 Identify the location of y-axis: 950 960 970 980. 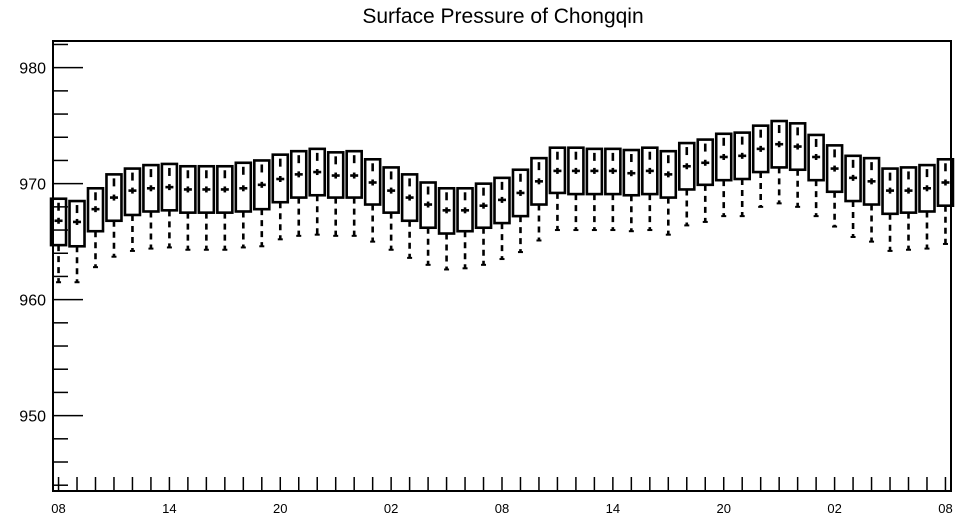
(51, 264).